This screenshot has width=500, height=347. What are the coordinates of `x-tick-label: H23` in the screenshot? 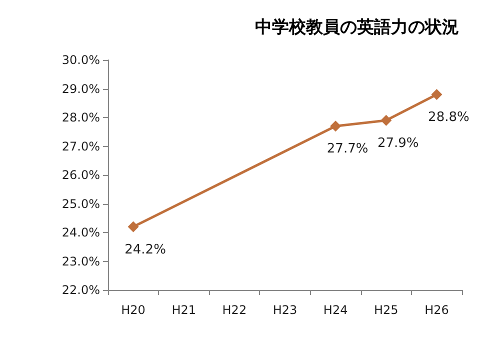 It's located at (285, 310).